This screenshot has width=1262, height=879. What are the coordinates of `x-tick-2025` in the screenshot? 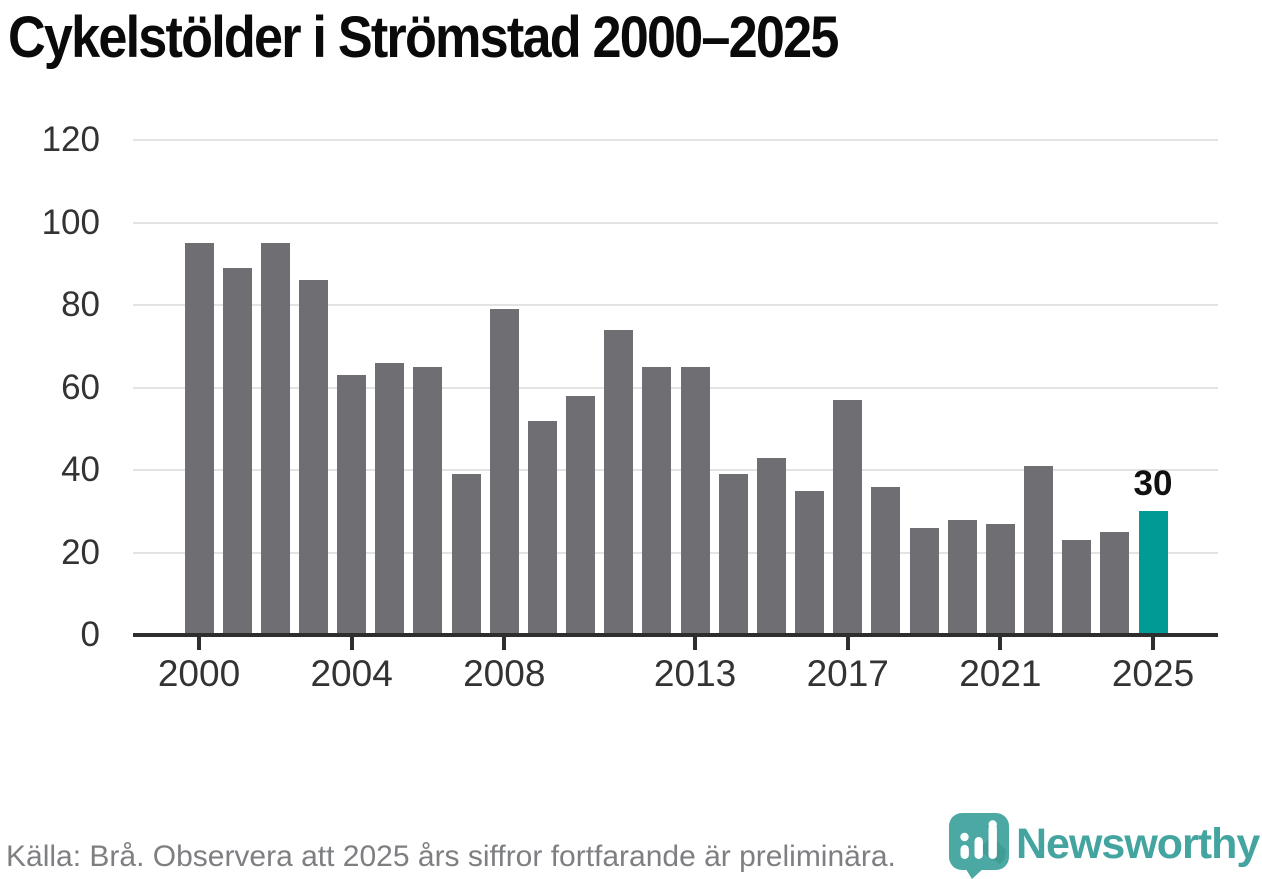 It's located at (1153, 643).